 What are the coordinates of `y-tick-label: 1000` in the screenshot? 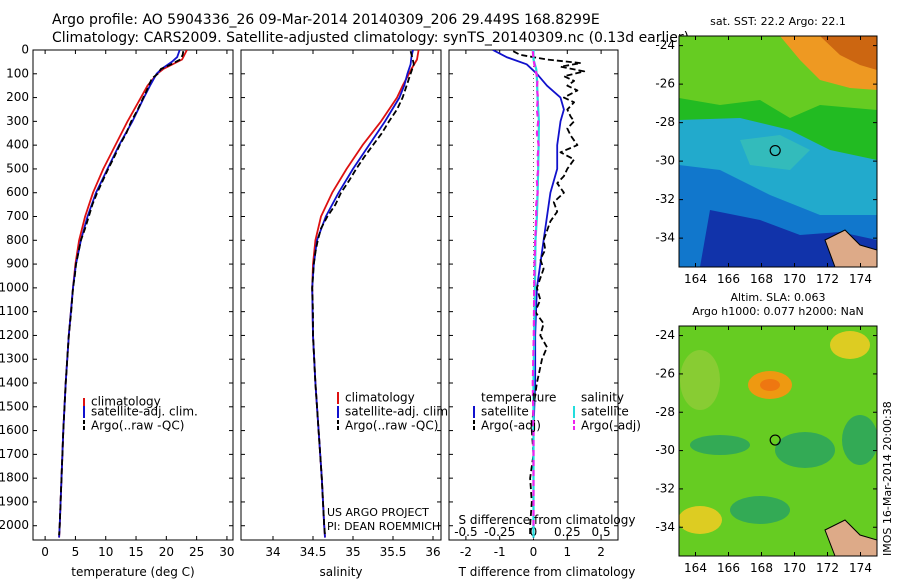 It's located at (14, 287).